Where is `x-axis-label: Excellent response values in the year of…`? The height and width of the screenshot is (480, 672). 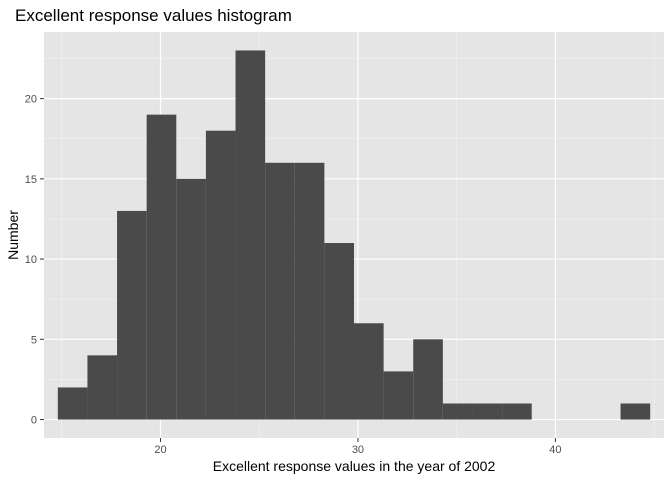 x-axis-label: Excellent response values in the year of… is located at coordinates (354, 466).